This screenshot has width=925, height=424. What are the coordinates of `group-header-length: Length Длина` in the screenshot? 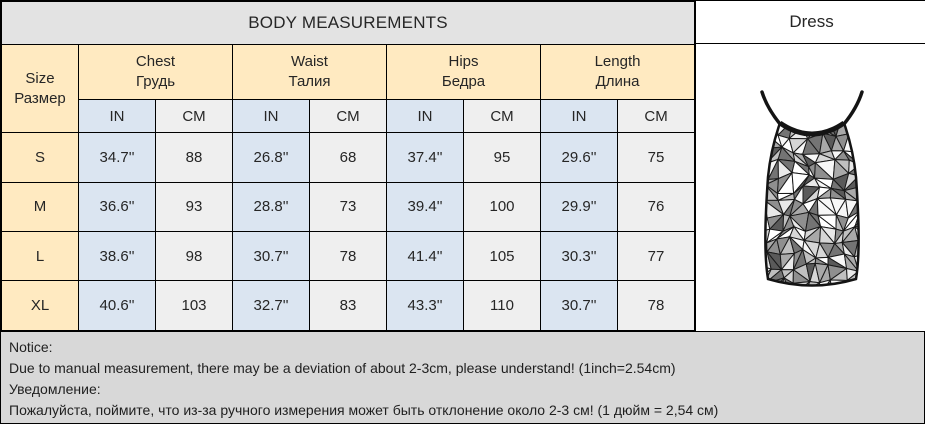 It's located at (617, 72).